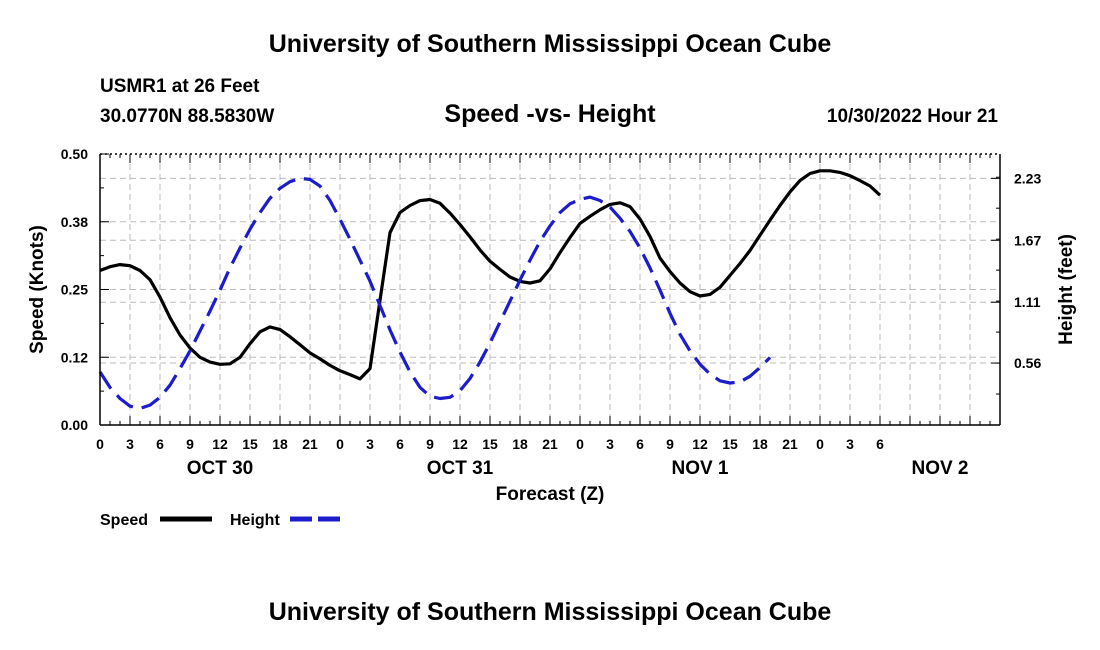  I want to click on y-left-tick-label: 0.12, so click(74, 357).